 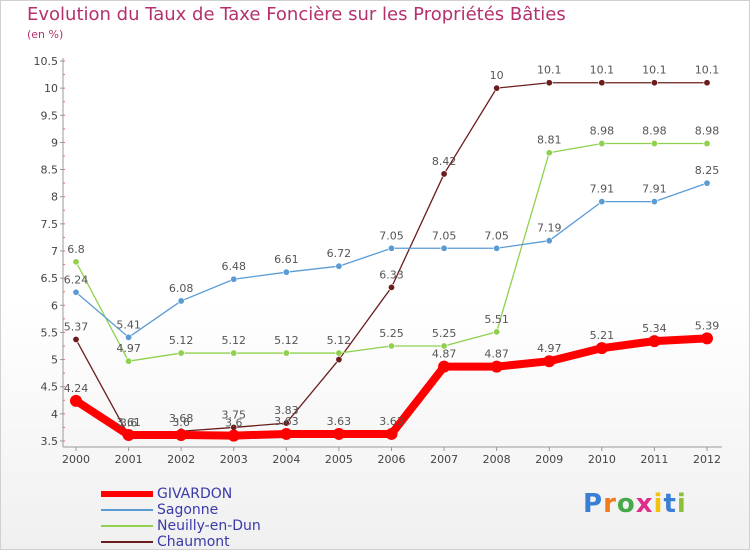 I want to click on data-label: 8.25, so click(x=707, y=170).